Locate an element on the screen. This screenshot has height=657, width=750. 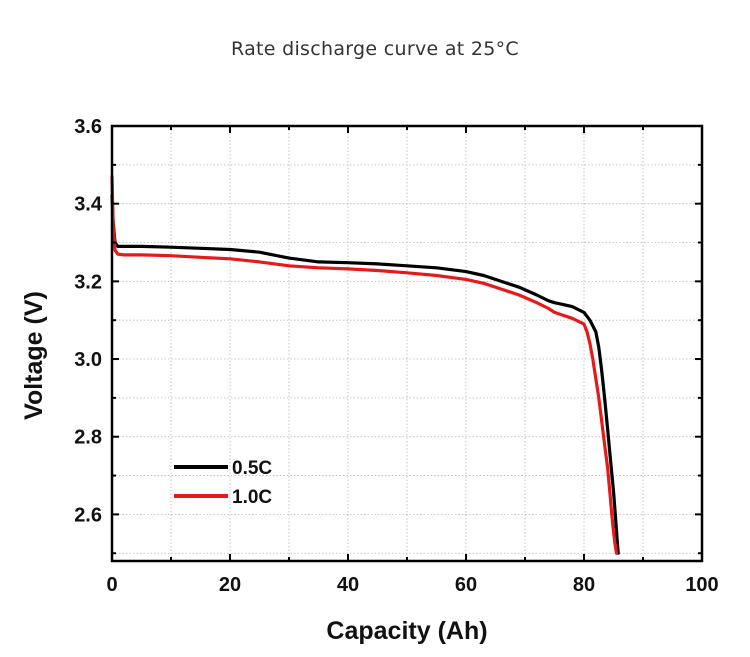
legend-label: 1.0C is located at coordinates (252, 497).